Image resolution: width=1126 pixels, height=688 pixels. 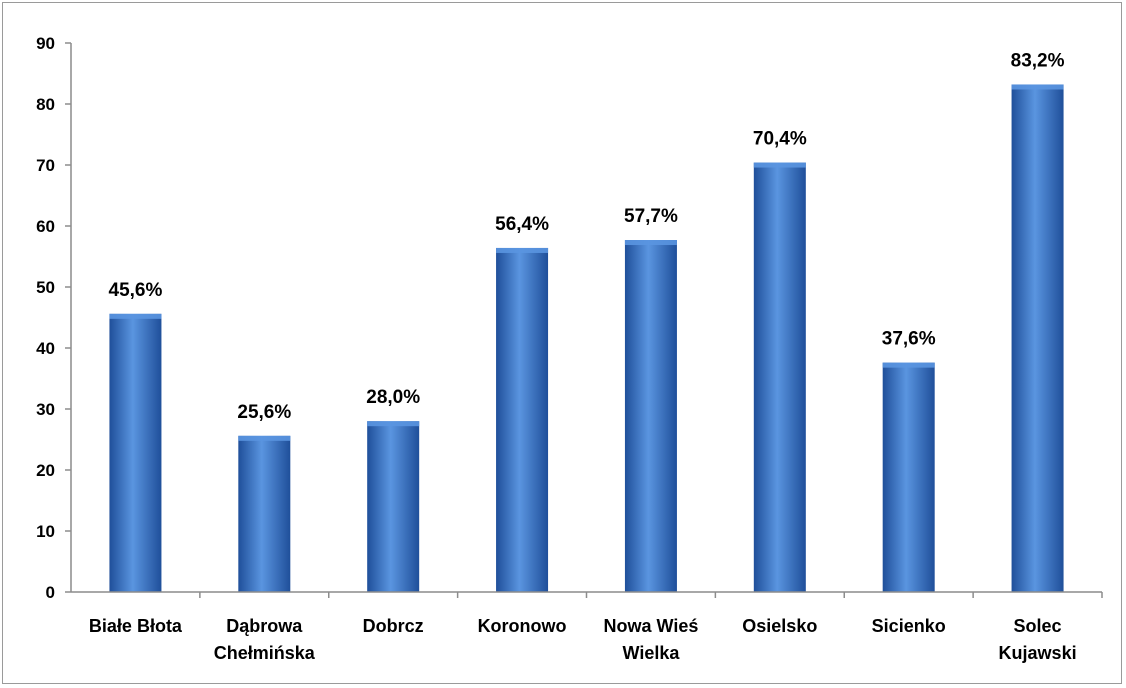 What do you see at coordinates (45, 531) in the screenshot?
I see `y-tick-label: 10` at bounding box center [45, 531].